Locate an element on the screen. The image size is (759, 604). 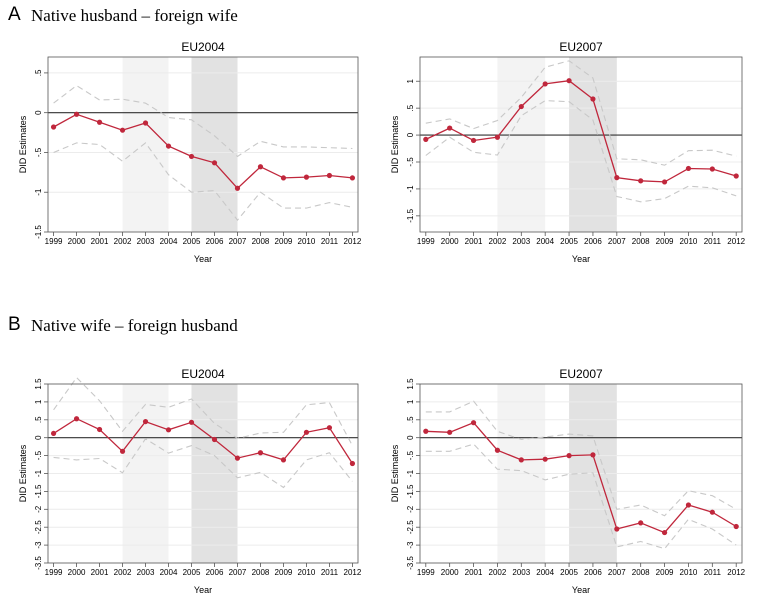
panel-a-letter: A is located at coordinates (14, 14).